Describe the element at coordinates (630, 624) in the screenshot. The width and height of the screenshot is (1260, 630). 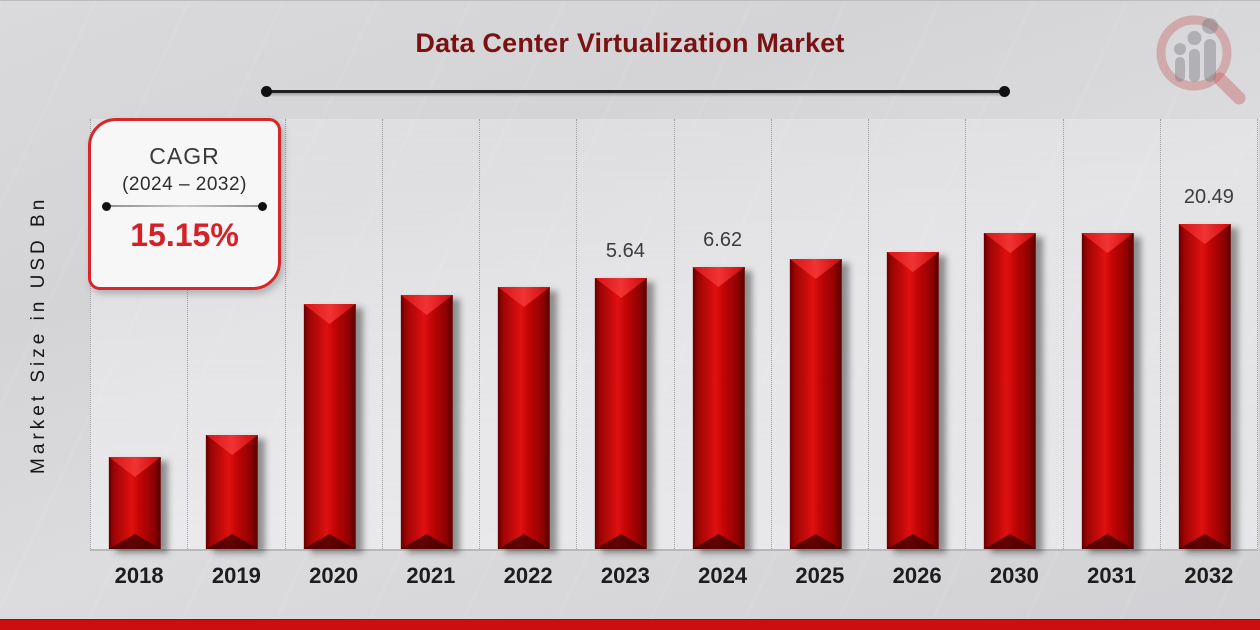
I see `footer-accent-bar` at that location.